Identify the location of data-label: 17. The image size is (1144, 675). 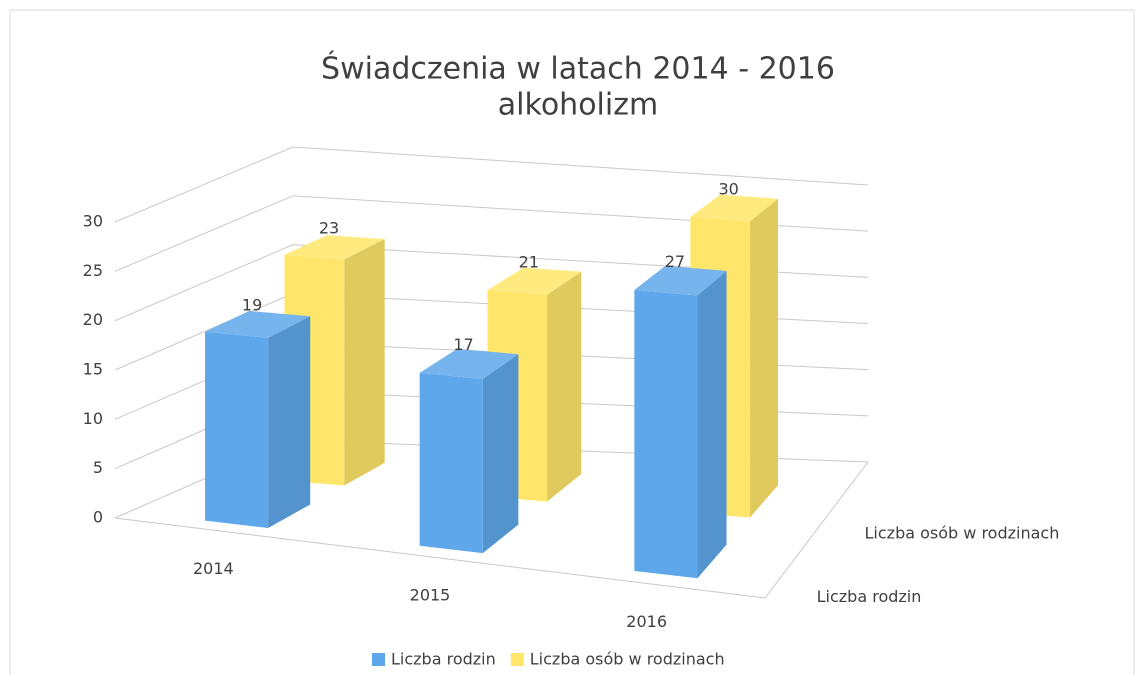
(463, 344).